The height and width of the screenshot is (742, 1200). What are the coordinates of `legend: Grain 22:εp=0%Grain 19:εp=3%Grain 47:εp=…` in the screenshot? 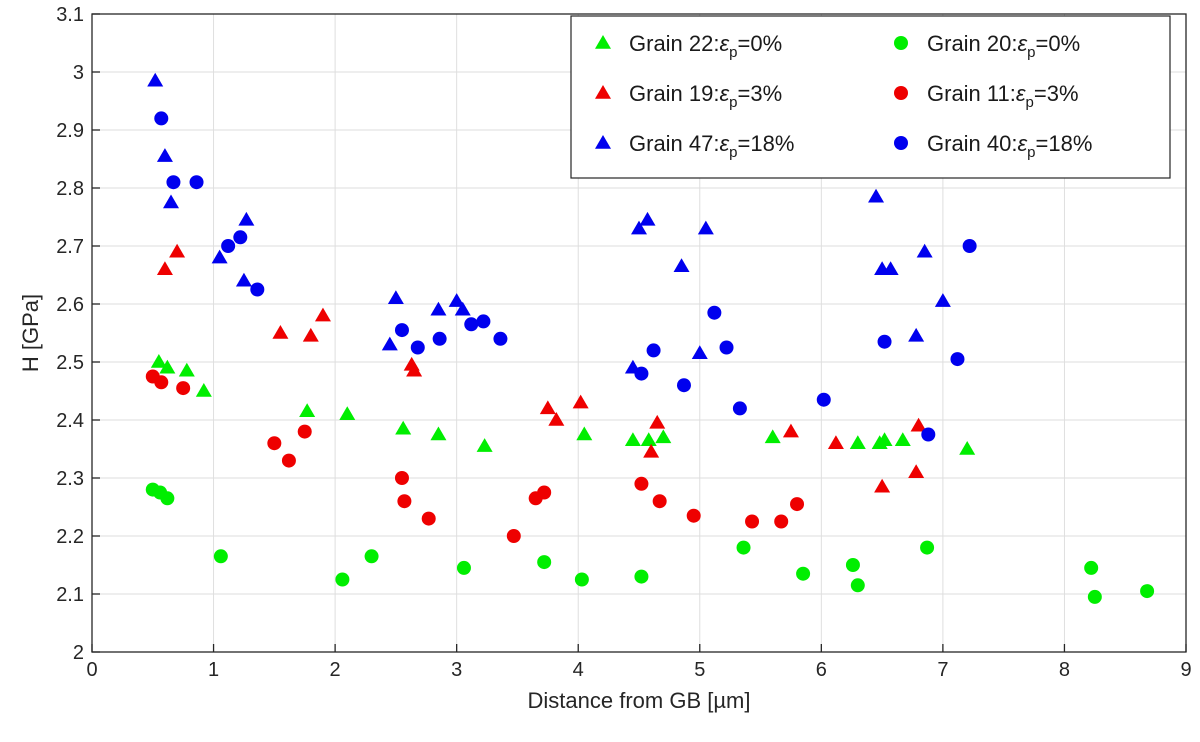 It's located at (870, 97).